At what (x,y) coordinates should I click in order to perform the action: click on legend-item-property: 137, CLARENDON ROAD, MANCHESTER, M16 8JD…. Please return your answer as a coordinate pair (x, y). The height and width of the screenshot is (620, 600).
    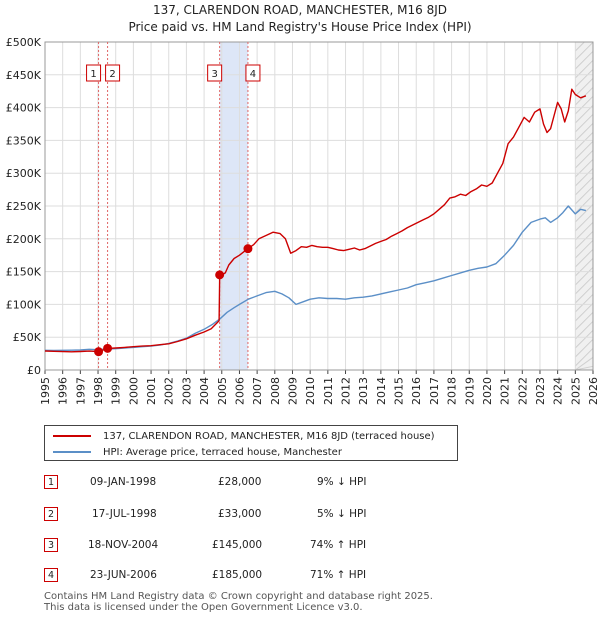
    Looking at the image, I should click on (244, 436).